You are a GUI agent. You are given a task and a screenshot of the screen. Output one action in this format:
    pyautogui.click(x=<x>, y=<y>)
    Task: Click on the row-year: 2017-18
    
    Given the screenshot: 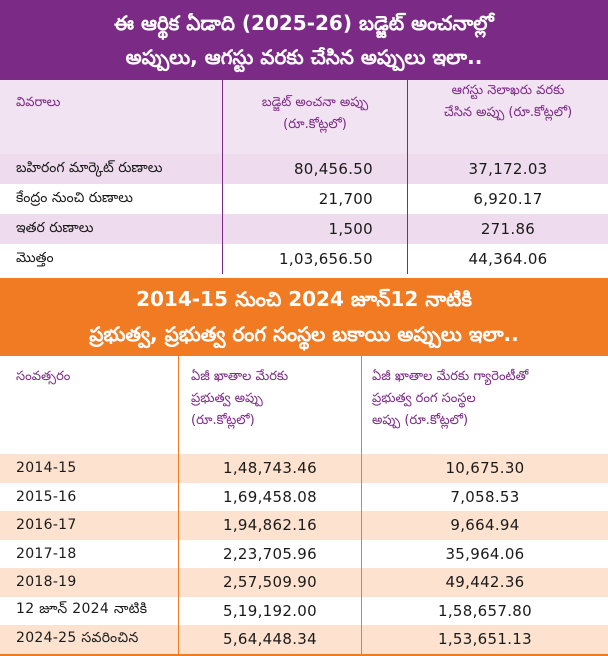 What is the action you would take?
    pyautogui.click(x=89, y=554)
    